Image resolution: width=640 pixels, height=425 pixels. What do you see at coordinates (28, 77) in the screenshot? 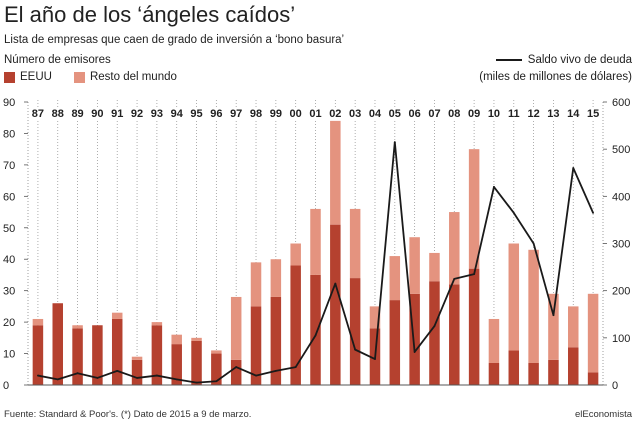
I see `legend-item-eeuu: EEUU` at bounding box center [28, 77].